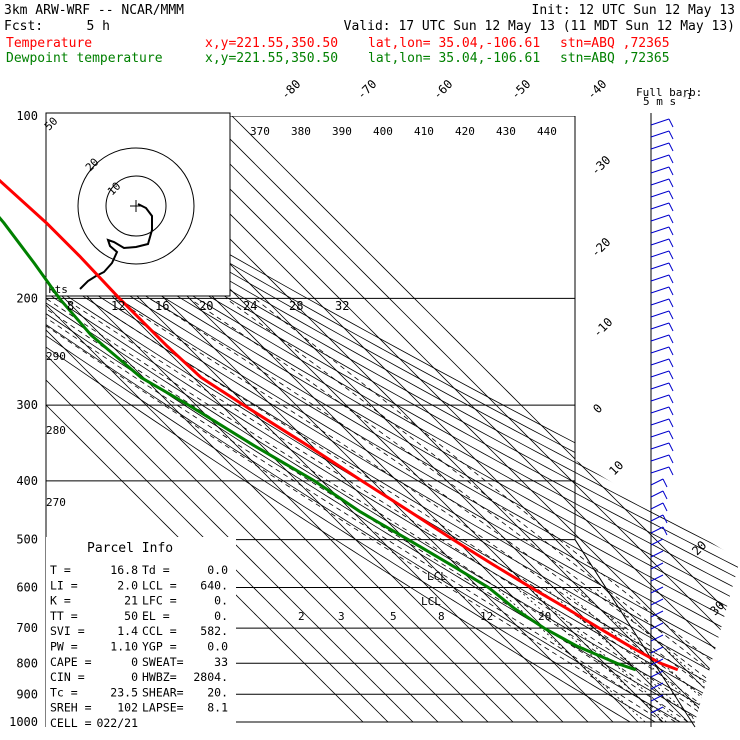 The width and height of the screenshot is (740, 740). I want to click on parcel-row-label: SVI =, so click(67, 631).